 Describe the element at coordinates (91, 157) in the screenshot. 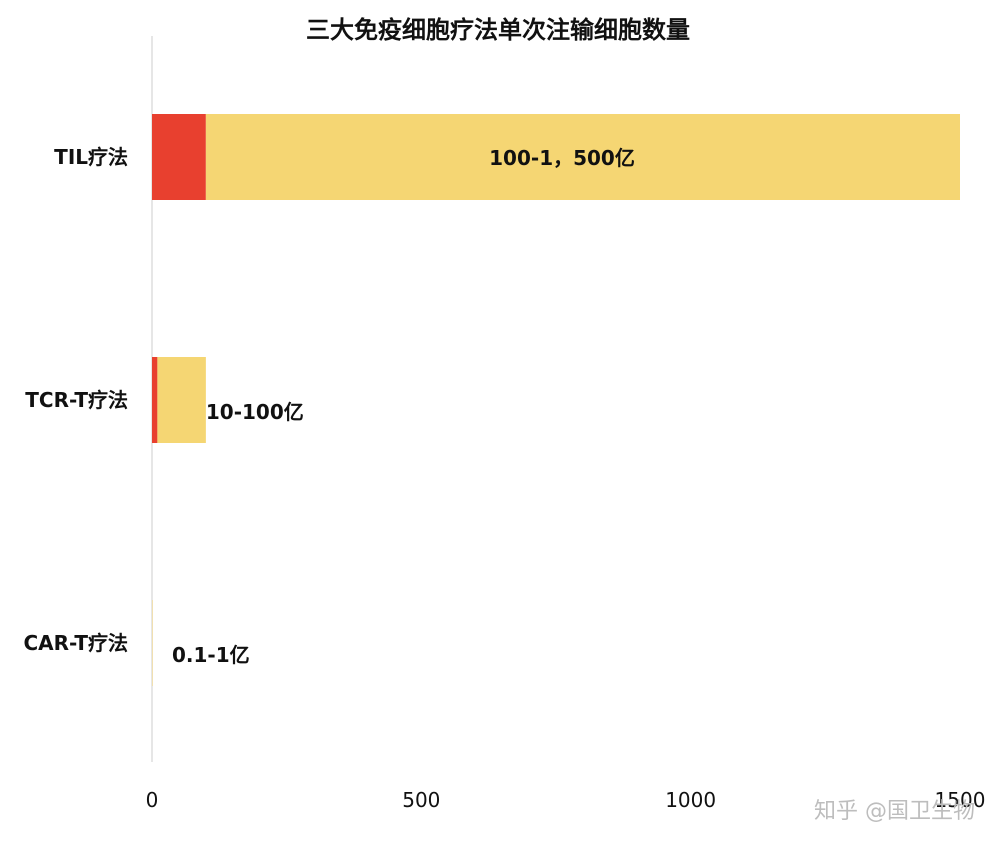

I see `category-label: TIL疗法` at that location.